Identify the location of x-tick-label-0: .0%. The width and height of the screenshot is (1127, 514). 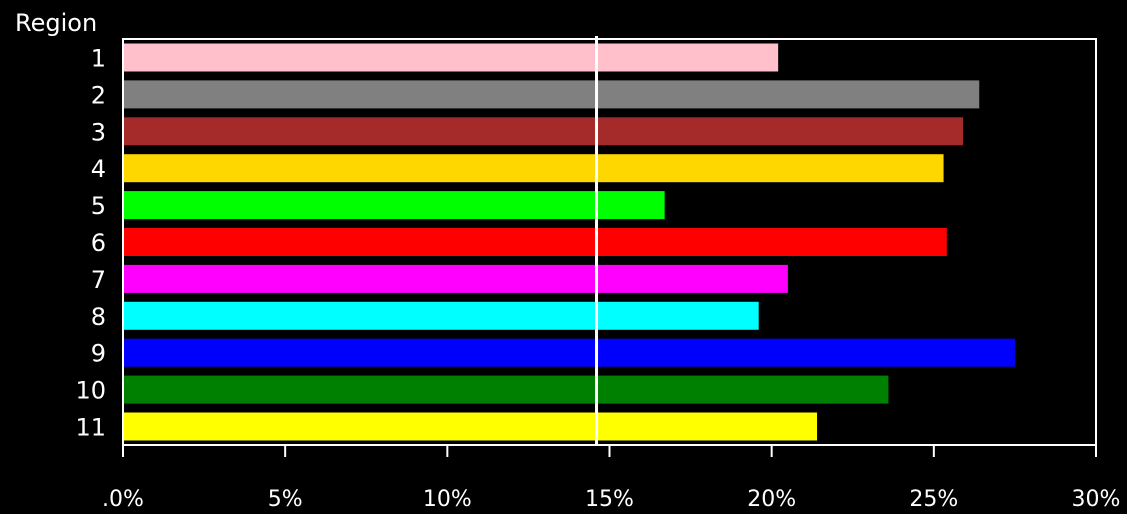
(123, 499).